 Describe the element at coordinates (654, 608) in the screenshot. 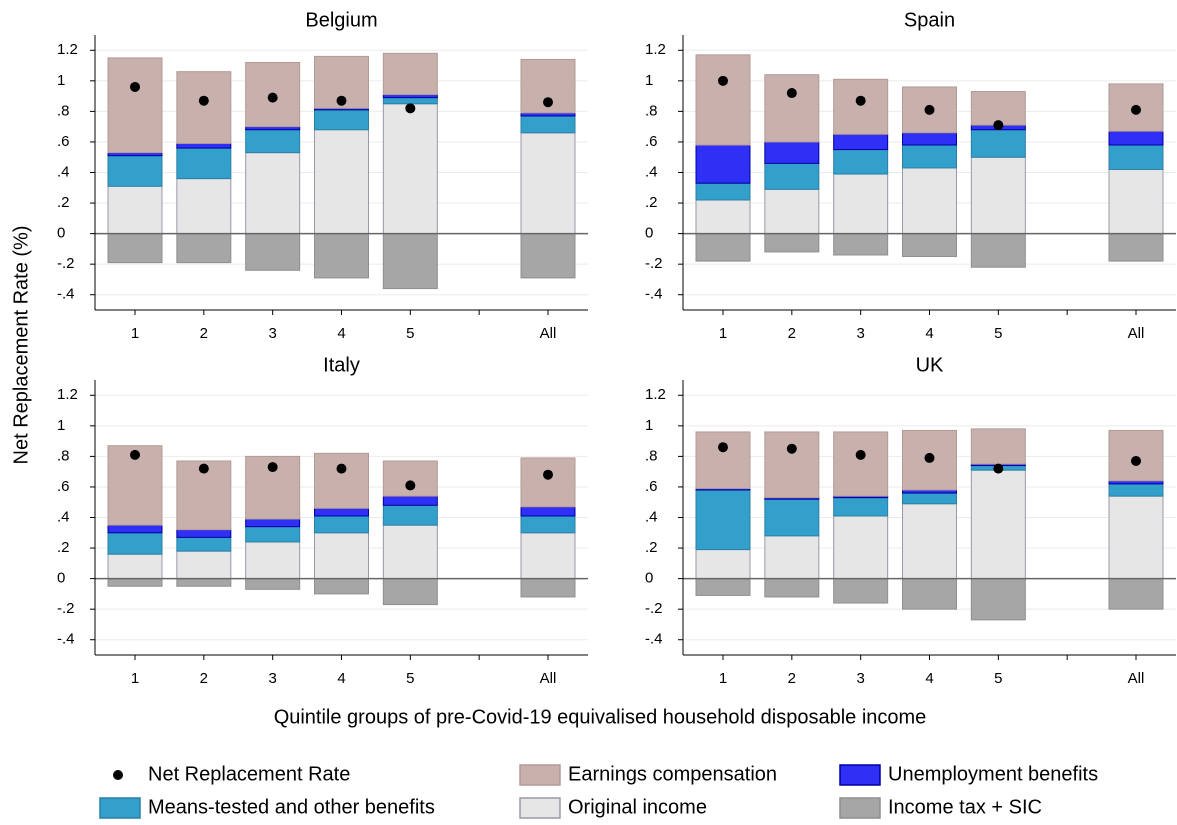

I see `y-tick-label: -.2` at that location.